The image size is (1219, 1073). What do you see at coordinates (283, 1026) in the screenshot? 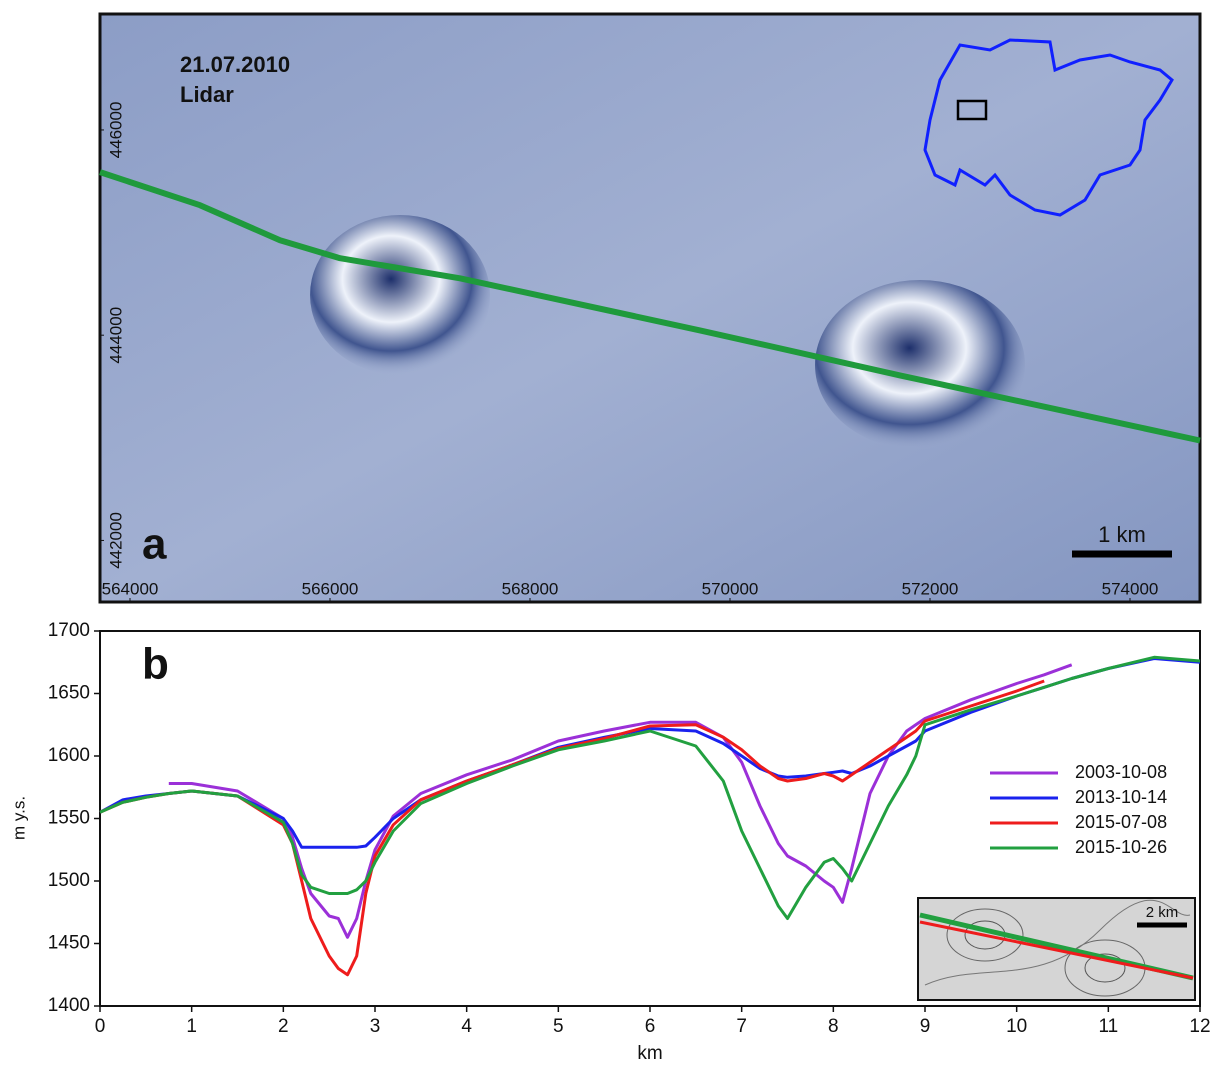
I see `x-tick-label: 2` at bounding box center [283, 1026].